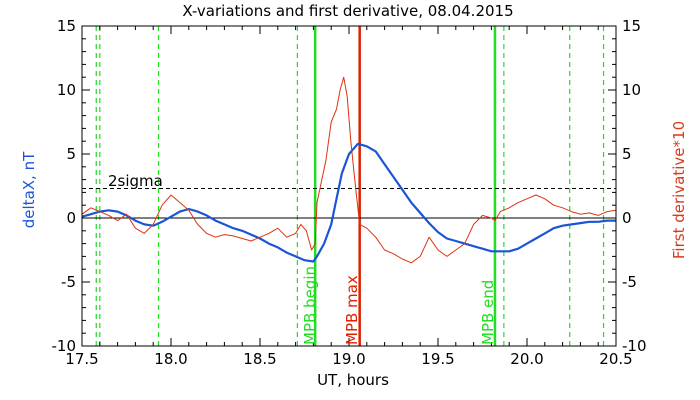 This screenshot has width=700, height=400. What do you see at coordinates (135, 181) in the screenshot?
I see `threshold-label: 2sigma` at bounding box center [135, 181].